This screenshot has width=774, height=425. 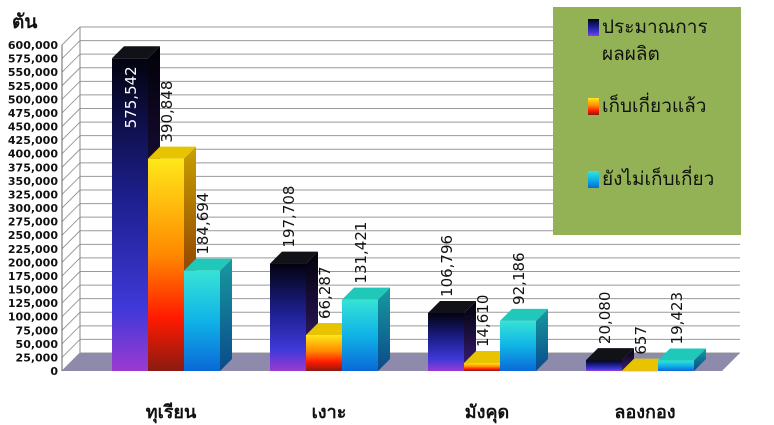 I want to click on y-tick-label: 575,000, so click(x=33, y=59).